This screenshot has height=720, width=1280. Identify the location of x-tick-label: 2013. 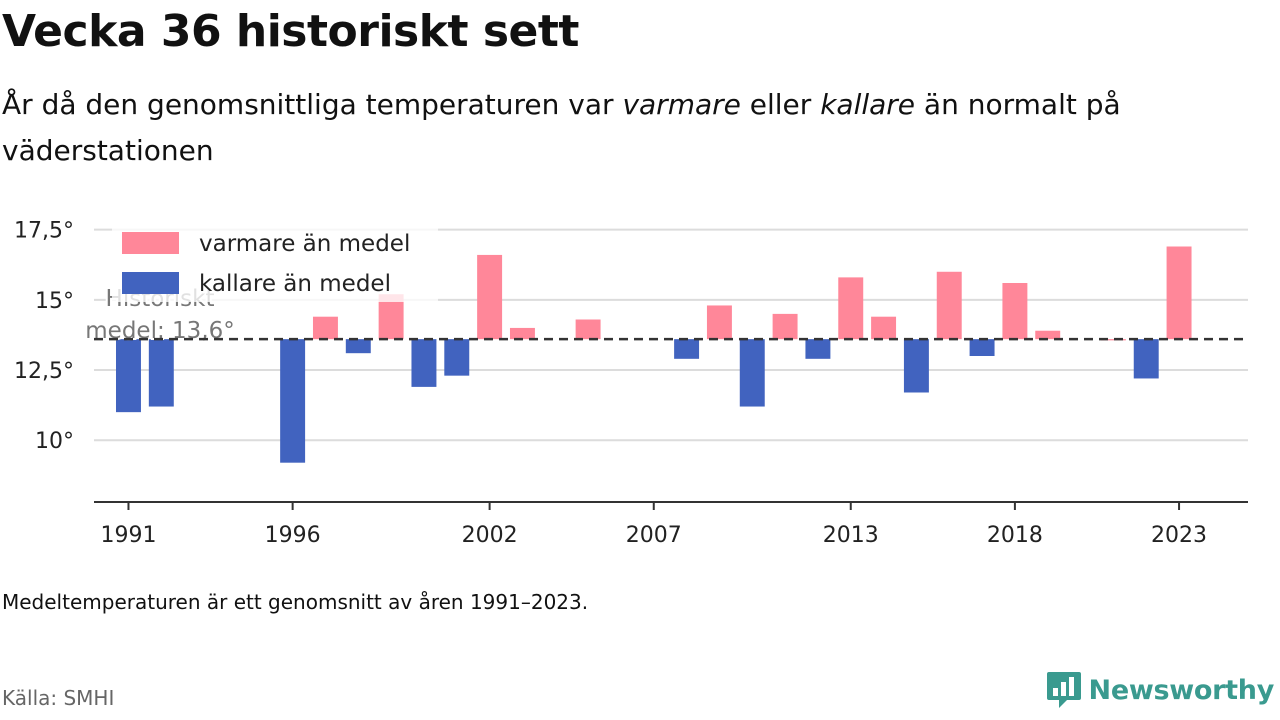
(851, 535).